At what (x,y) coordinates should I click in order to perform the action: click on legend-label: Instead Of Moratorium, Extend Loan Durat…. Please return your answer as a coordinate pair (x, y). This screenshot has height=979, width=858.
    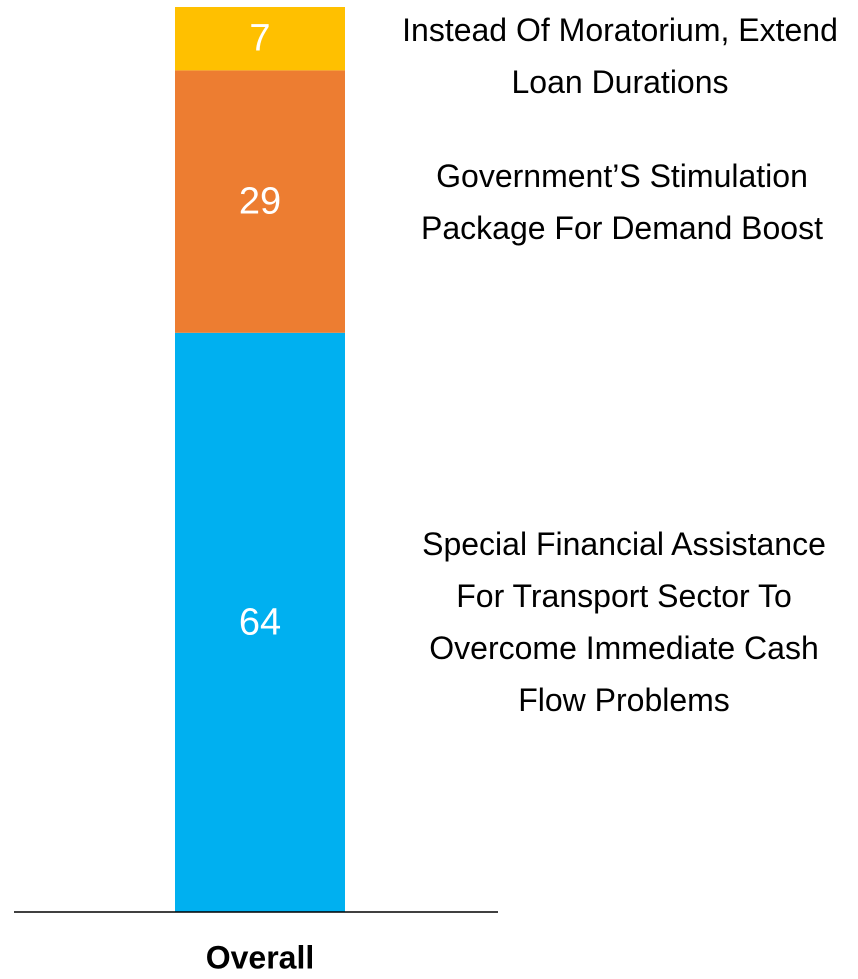
    Looking at the image, I should click on (620, 56).